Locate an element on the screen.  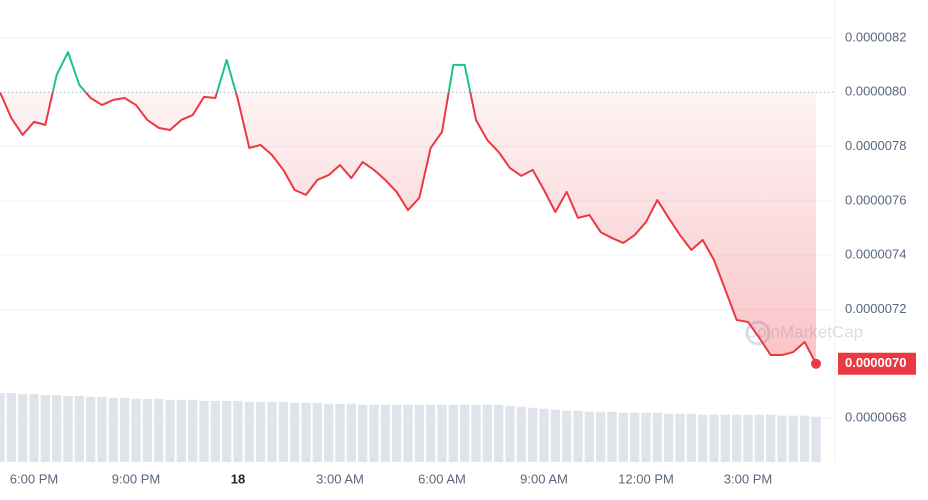
y-tick-label: 0.0000068 is located at coordinates (875, 416).